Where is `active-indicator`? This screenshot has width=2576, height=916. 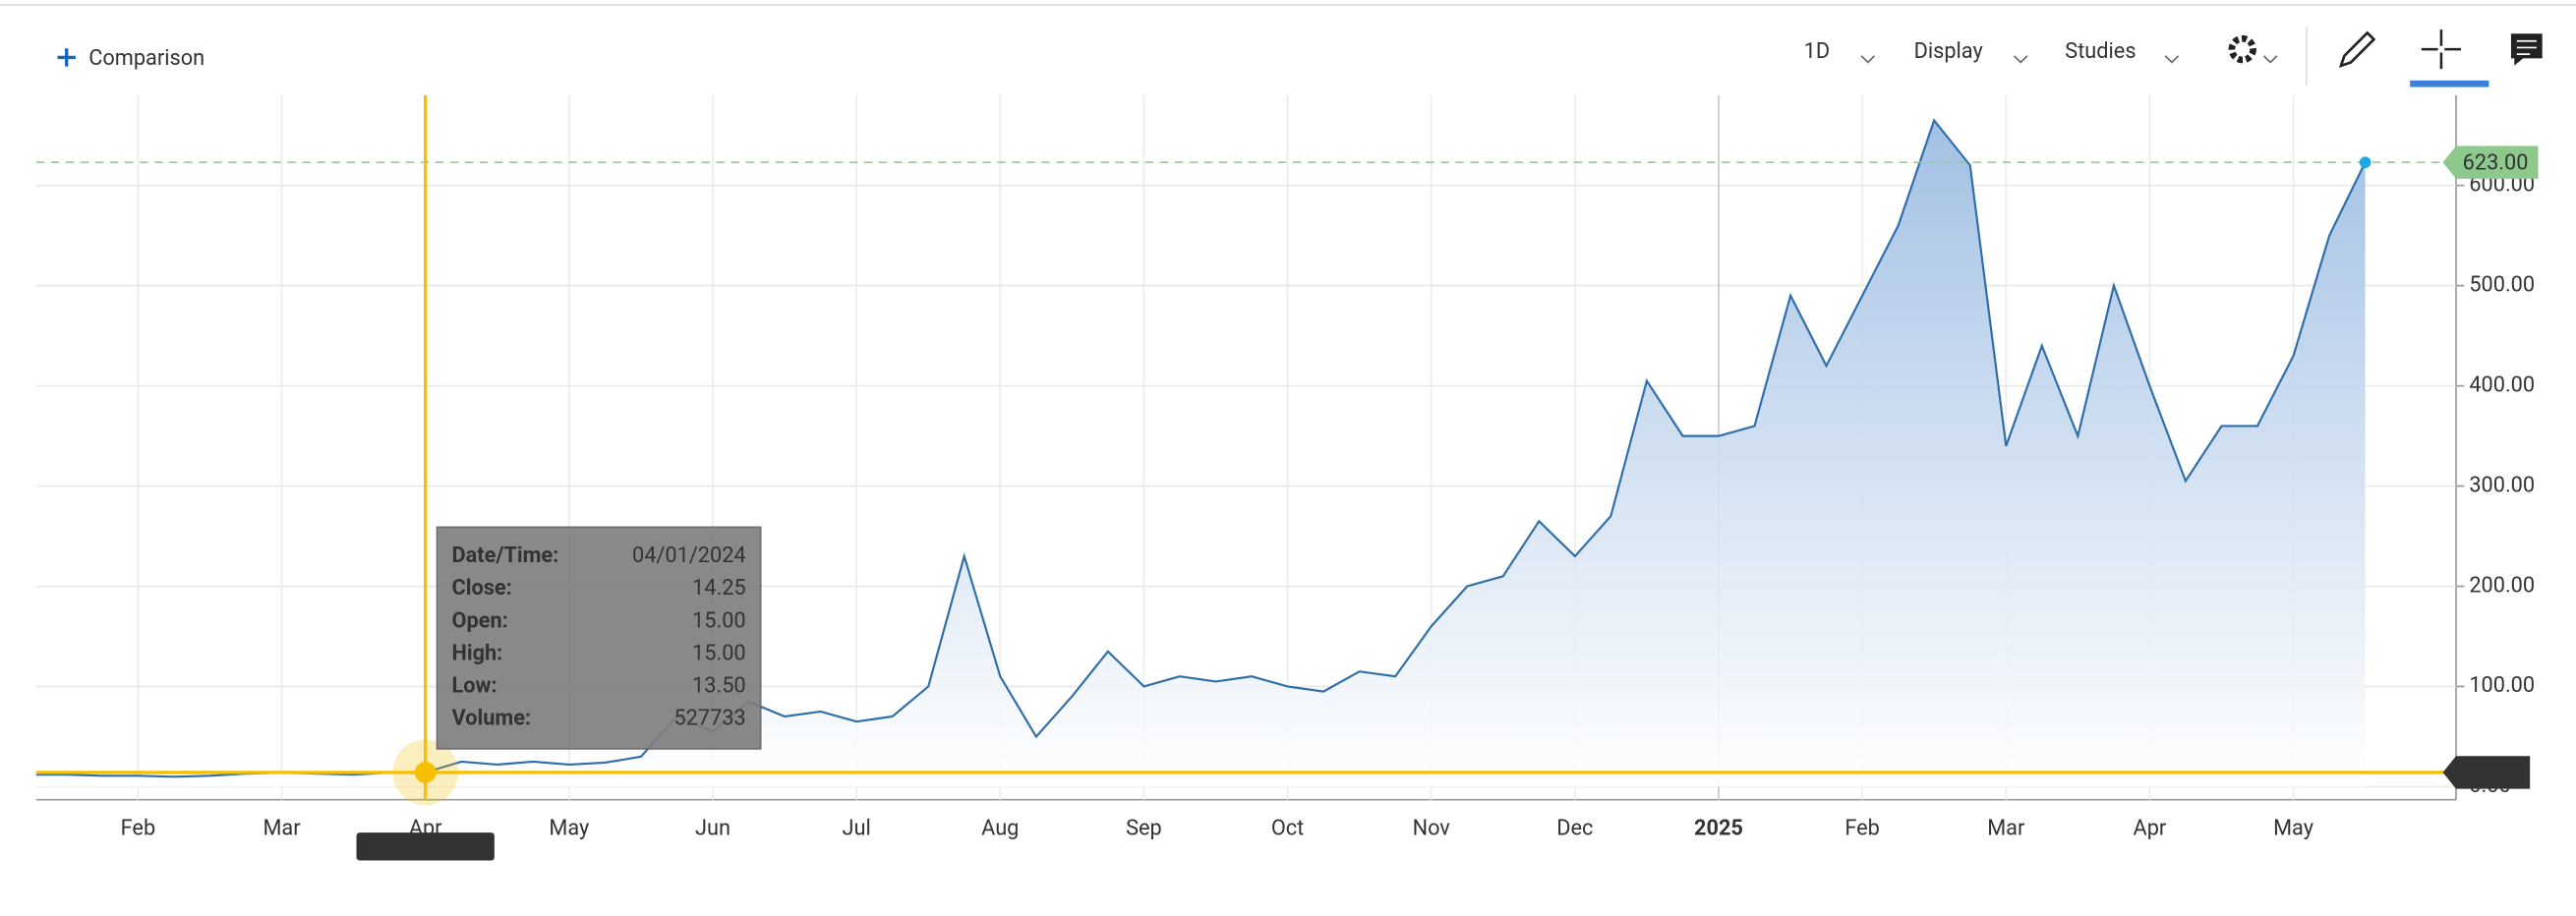 active-indicator is located at coordinates (2449, 83).